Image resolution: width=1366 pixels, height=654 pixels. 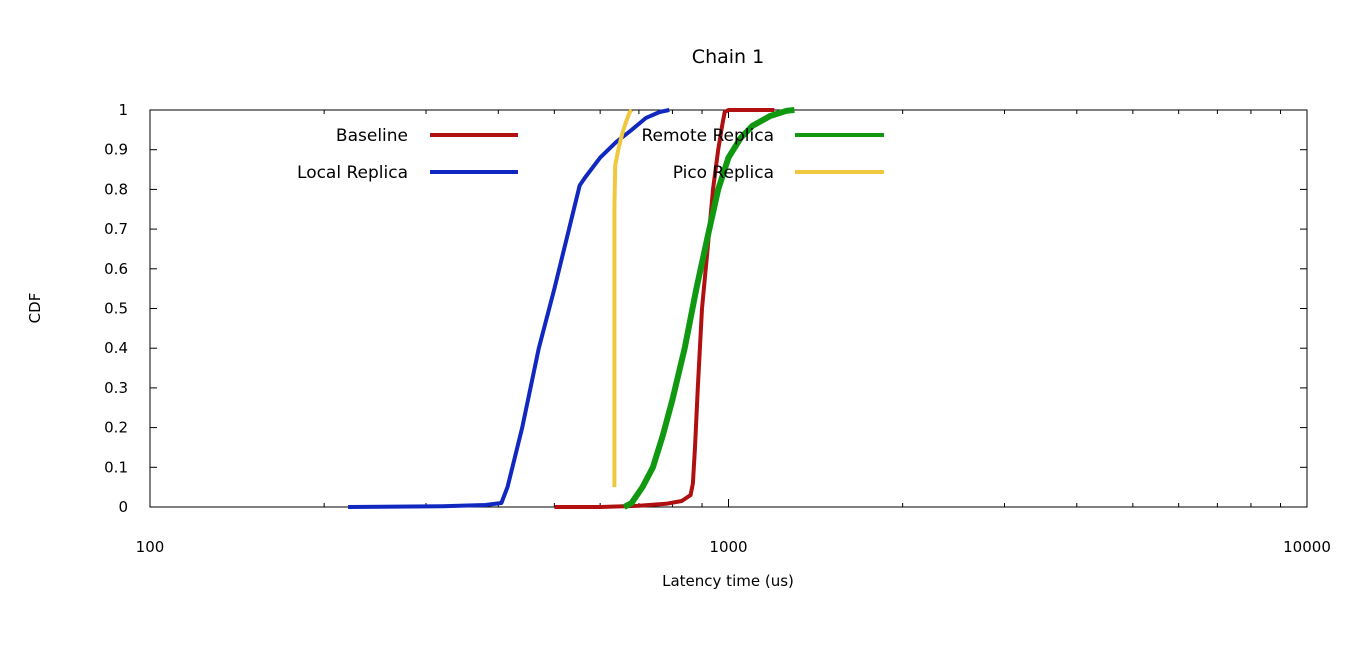 What do you see at coordinates (116, 150) in the screenshot?
I see `y-tick-label: 0.9` at bounding box center [116, 150].